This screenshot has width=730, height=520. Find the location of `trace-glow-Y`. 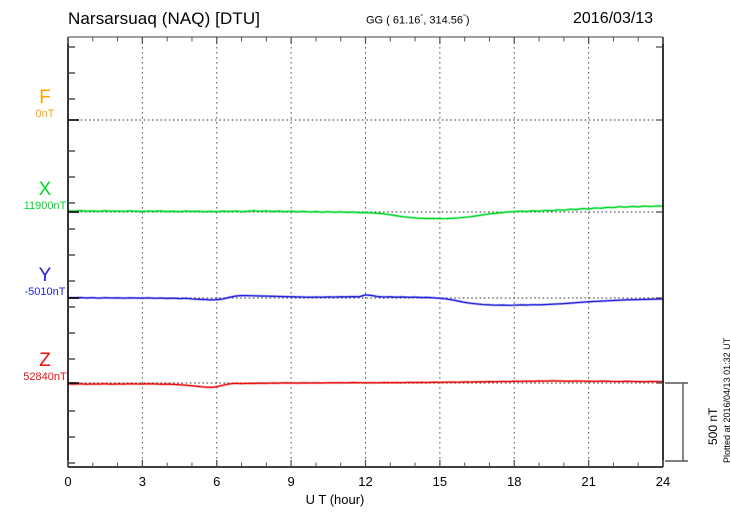

trace-glow-Y is located at coordinates (365, 300).